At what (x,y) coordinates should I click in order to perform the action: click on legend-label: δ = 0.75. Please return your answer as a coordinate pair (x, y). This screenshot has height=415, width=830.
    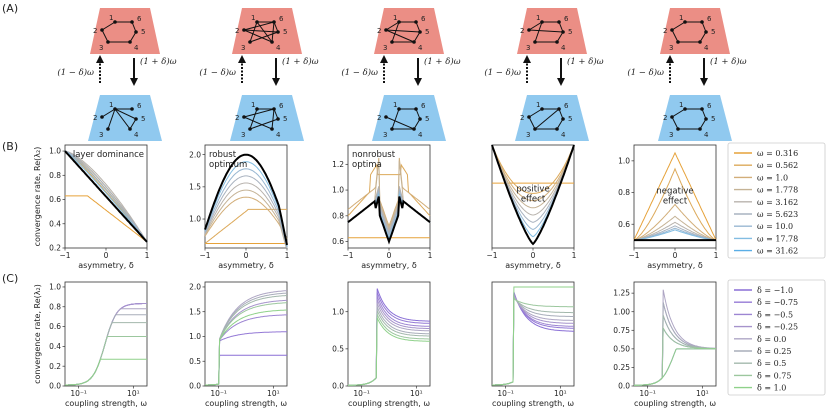
    Looking at the image, I should click on (774, 375).